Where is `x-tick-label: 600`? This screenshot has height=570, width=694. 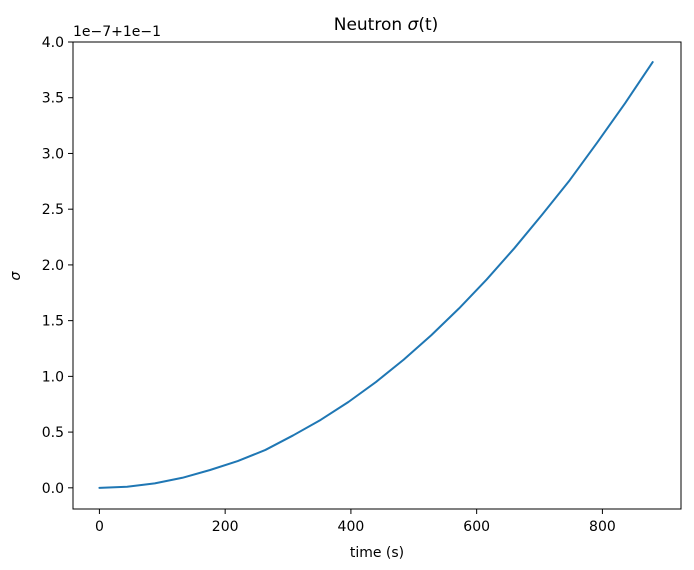 x-tick-label: 600 is located at coordinates (476, 527).